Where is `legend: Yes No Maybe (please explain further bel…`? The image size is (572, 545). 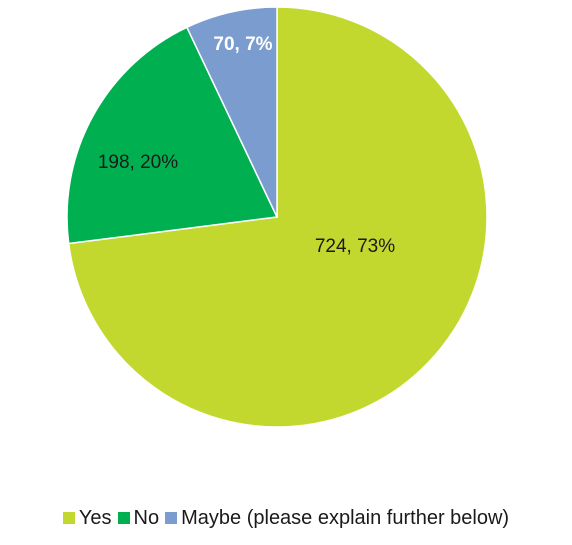
legend: Yes No Maybe (please explain further bel… is located at coordinates (286, 518).